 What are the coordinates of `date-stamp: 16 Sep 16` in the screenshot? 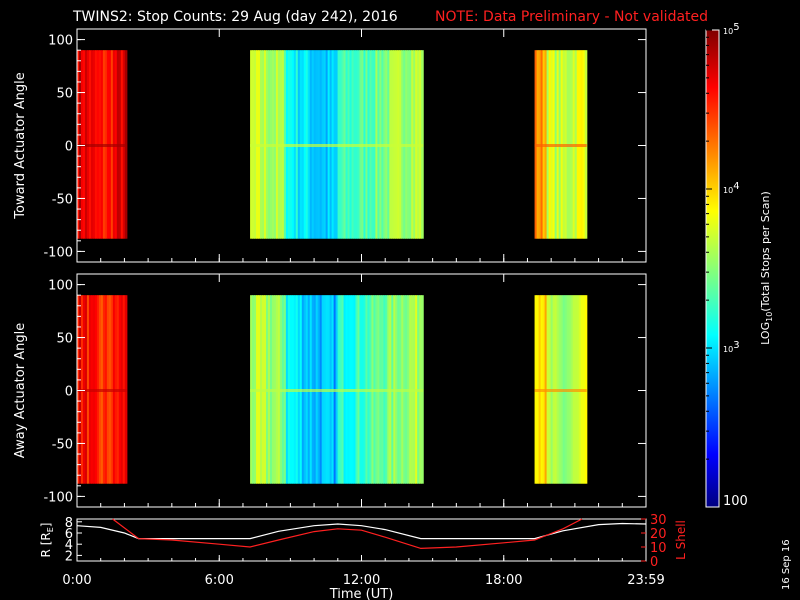 It's located at (786, 564).